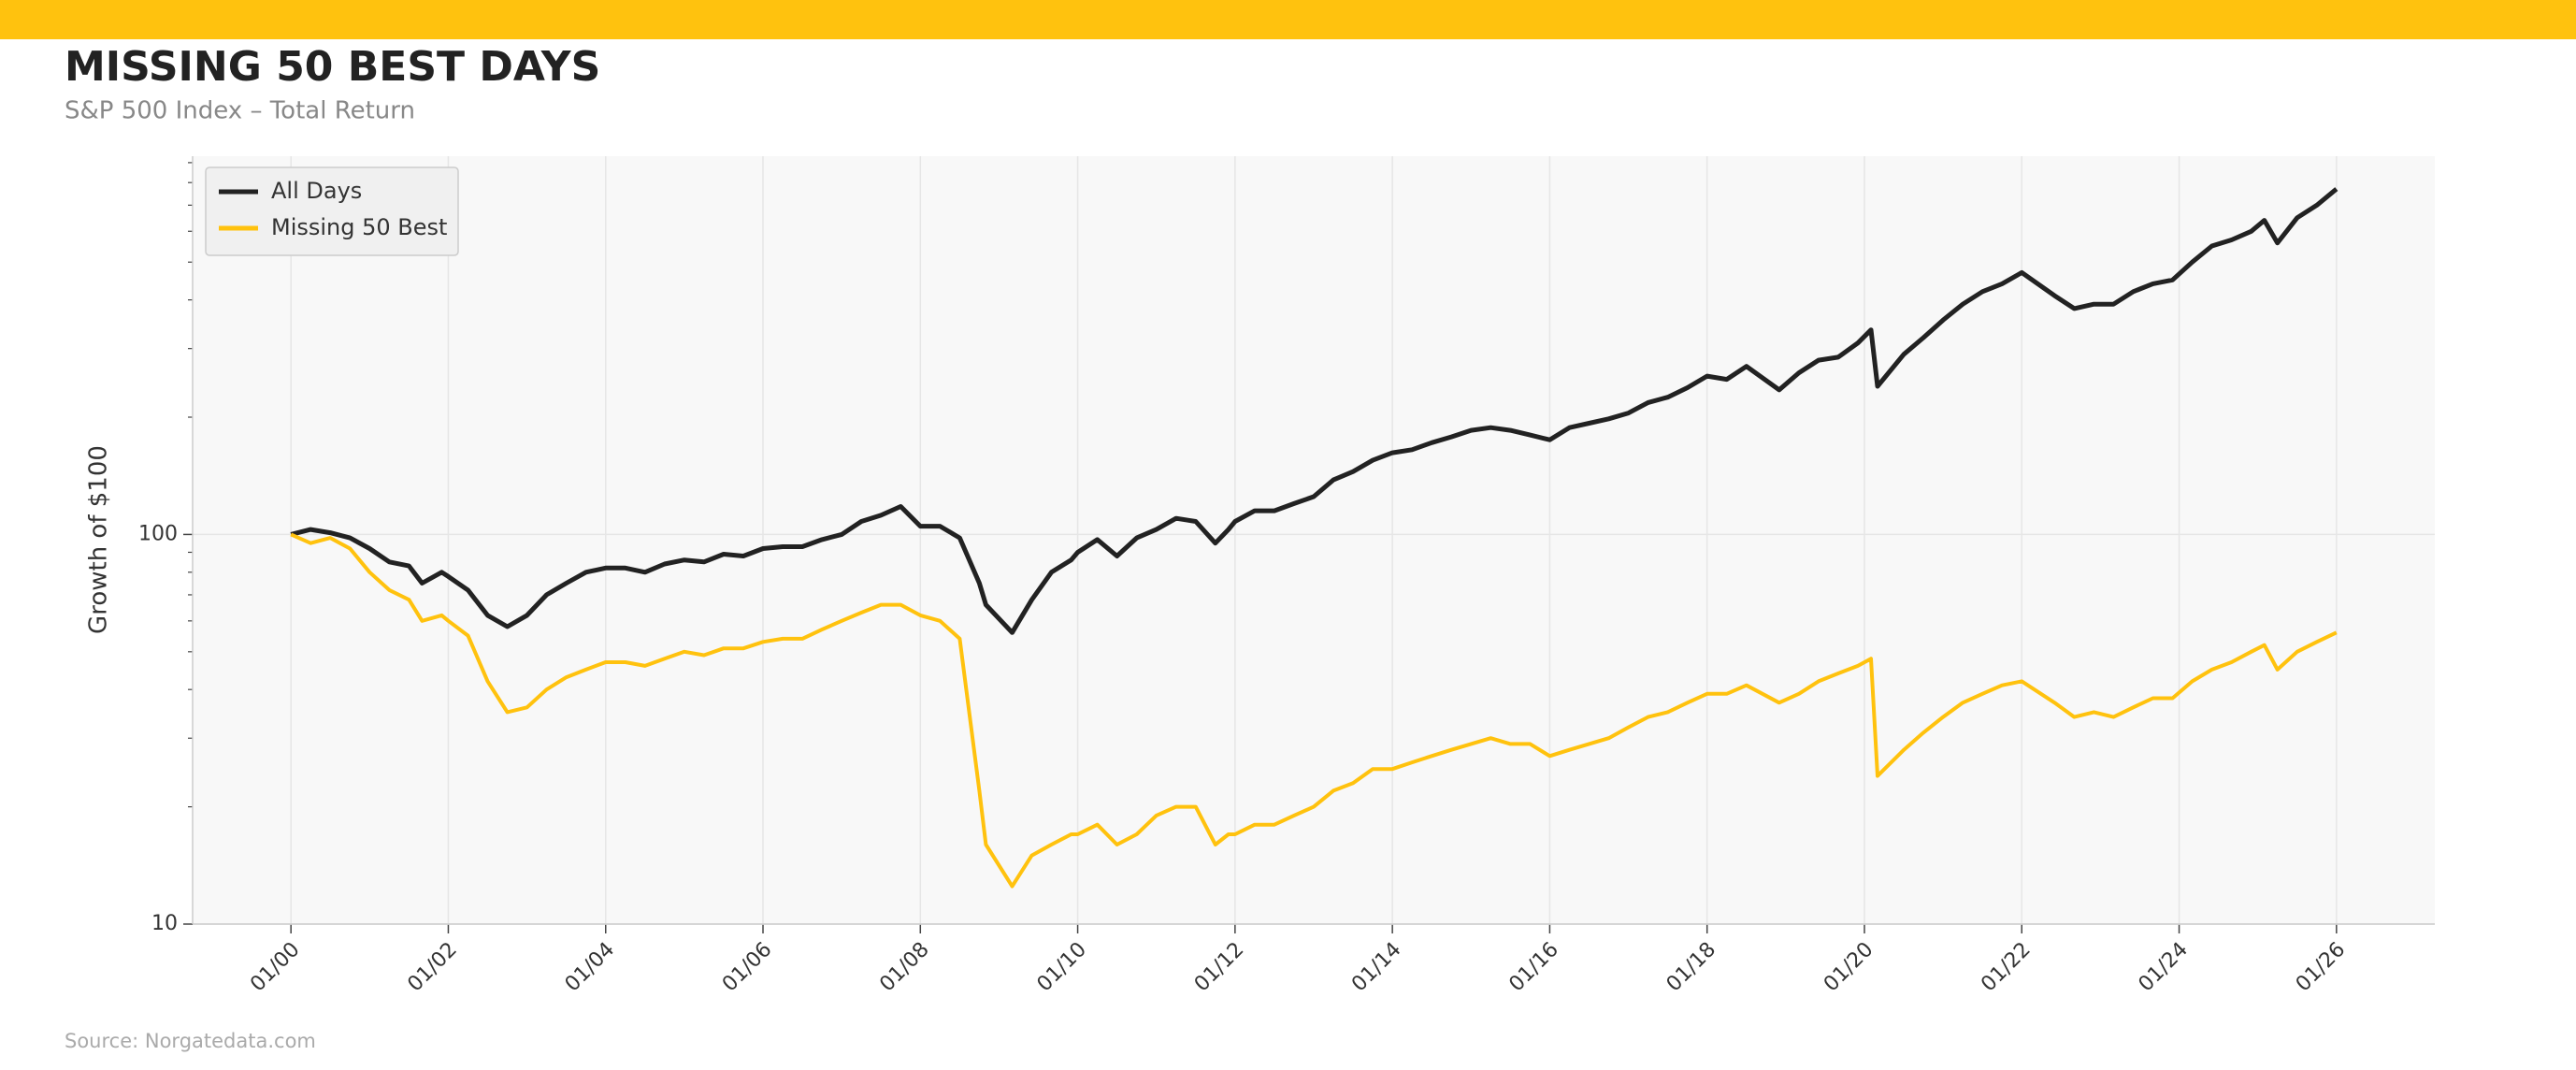 The image size is (2576, 1070). Describe the element at coordinates (591, 967) in the screenshot. I see `x-tick-label: 01/04` at that location.